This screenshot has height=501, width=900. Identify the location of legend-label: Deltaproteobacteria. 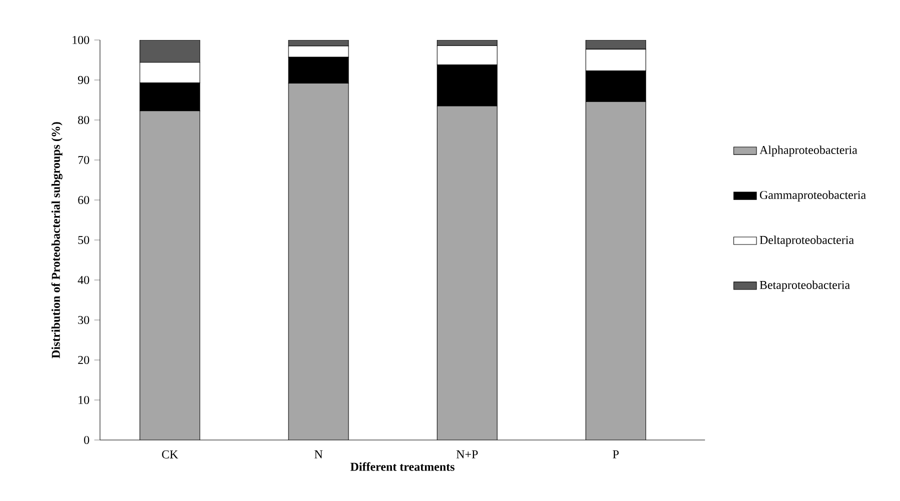
(807, 241).